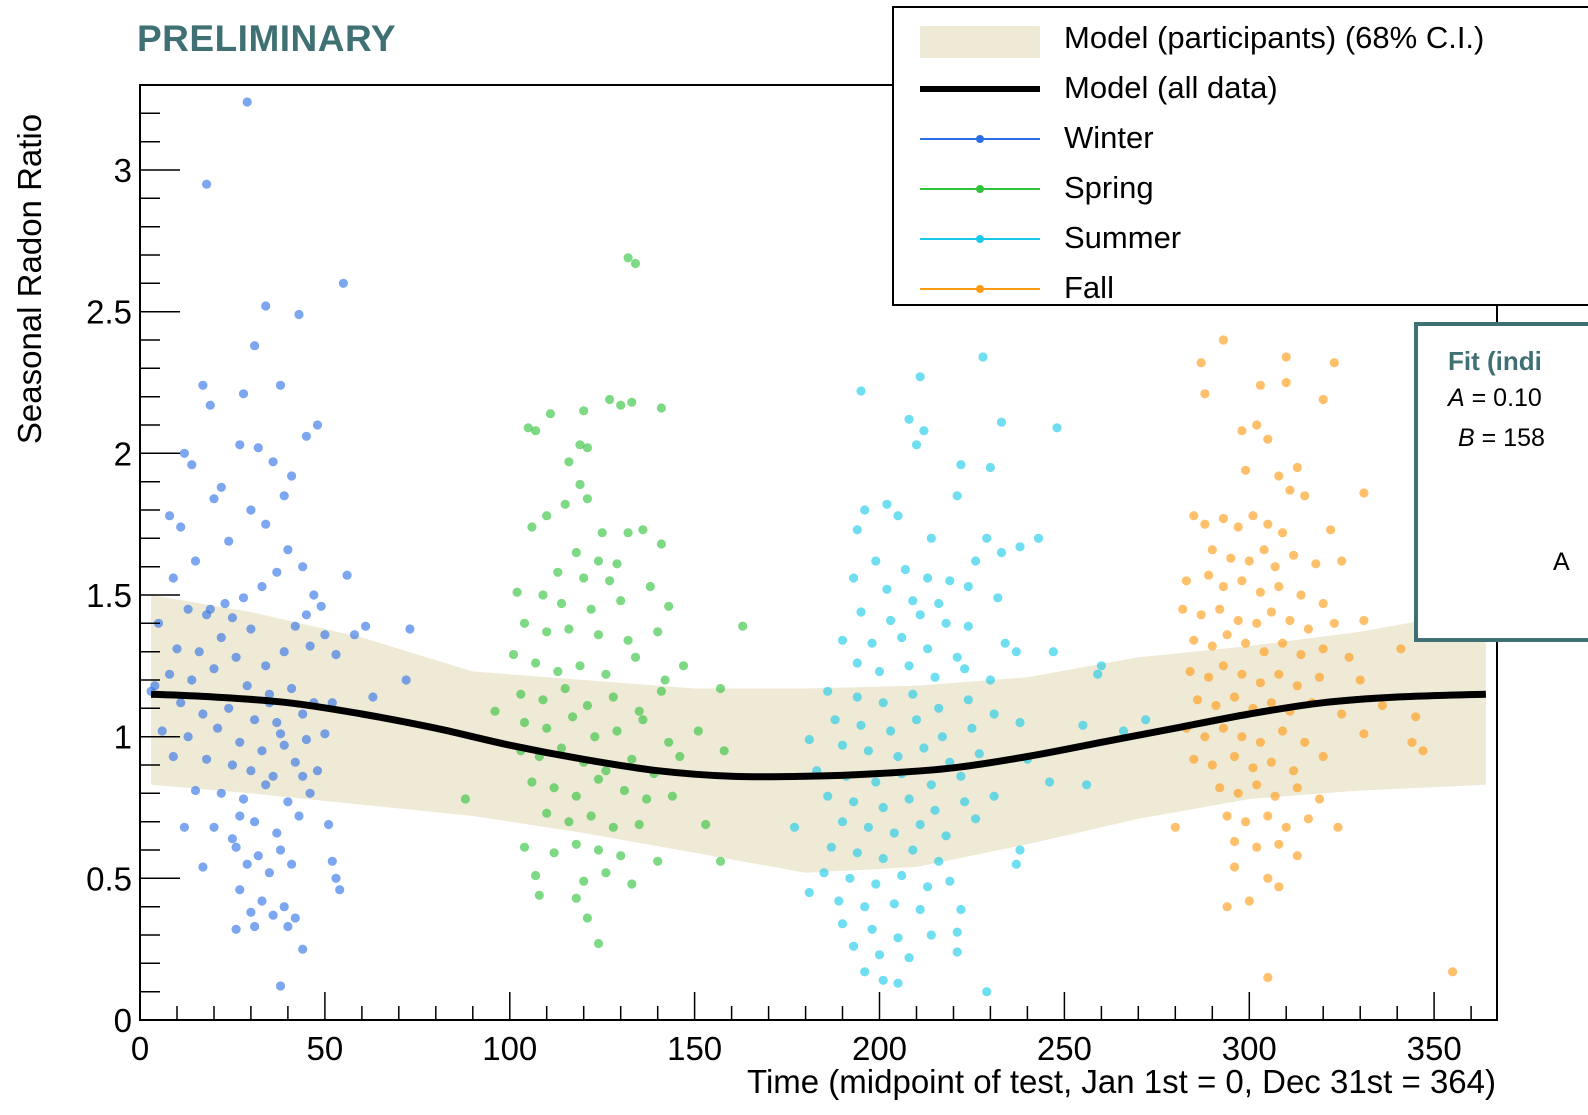 Image resolution: width=1588 pixels, height=1115 pixels. What do you see at coordinates (1241, 139) in the screenshot?
I see `legend-entry-winter: Winter` at bounding box center [1241, 139].